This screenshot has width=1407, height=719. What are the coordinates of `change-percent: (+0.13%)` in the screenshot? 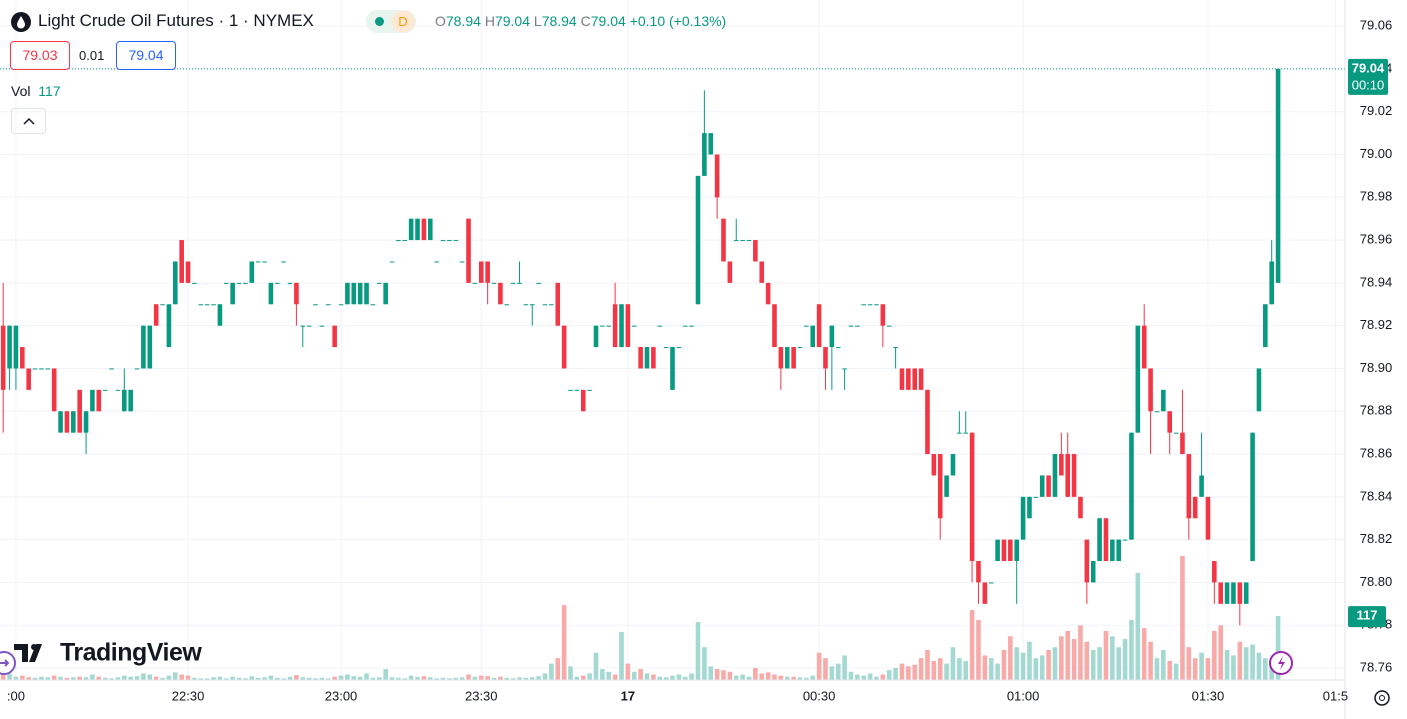 It's located at (698, 21).